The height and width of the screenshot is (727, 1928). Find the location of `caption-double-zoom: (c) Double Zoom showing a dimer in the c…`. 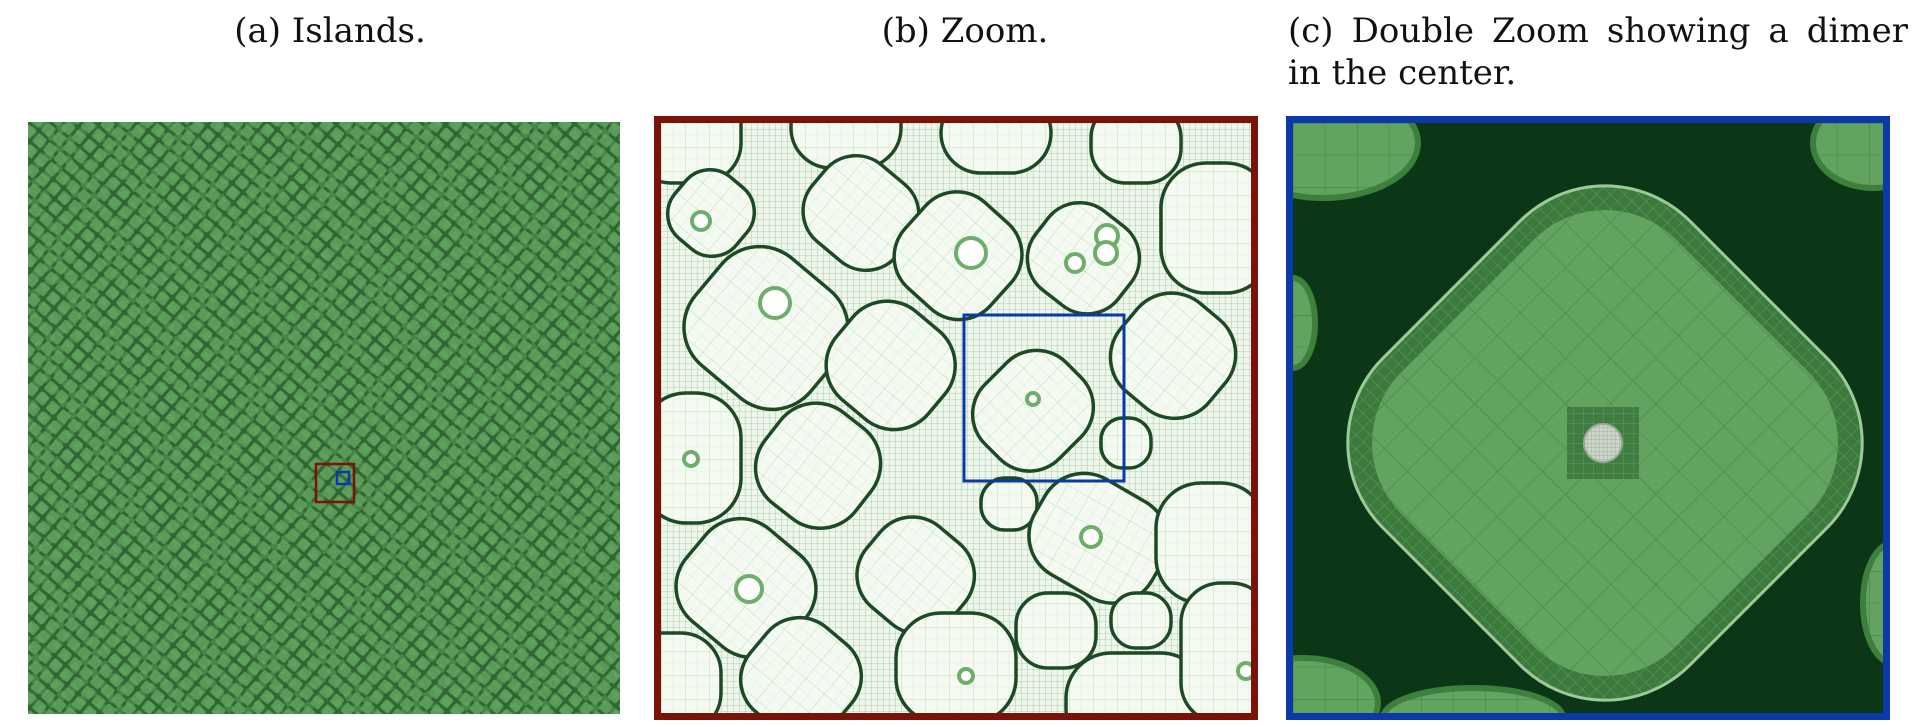

caption-double-zoom: (c) Double Zoom showing a dimer in the c… is located at coordinates (1598, 52).